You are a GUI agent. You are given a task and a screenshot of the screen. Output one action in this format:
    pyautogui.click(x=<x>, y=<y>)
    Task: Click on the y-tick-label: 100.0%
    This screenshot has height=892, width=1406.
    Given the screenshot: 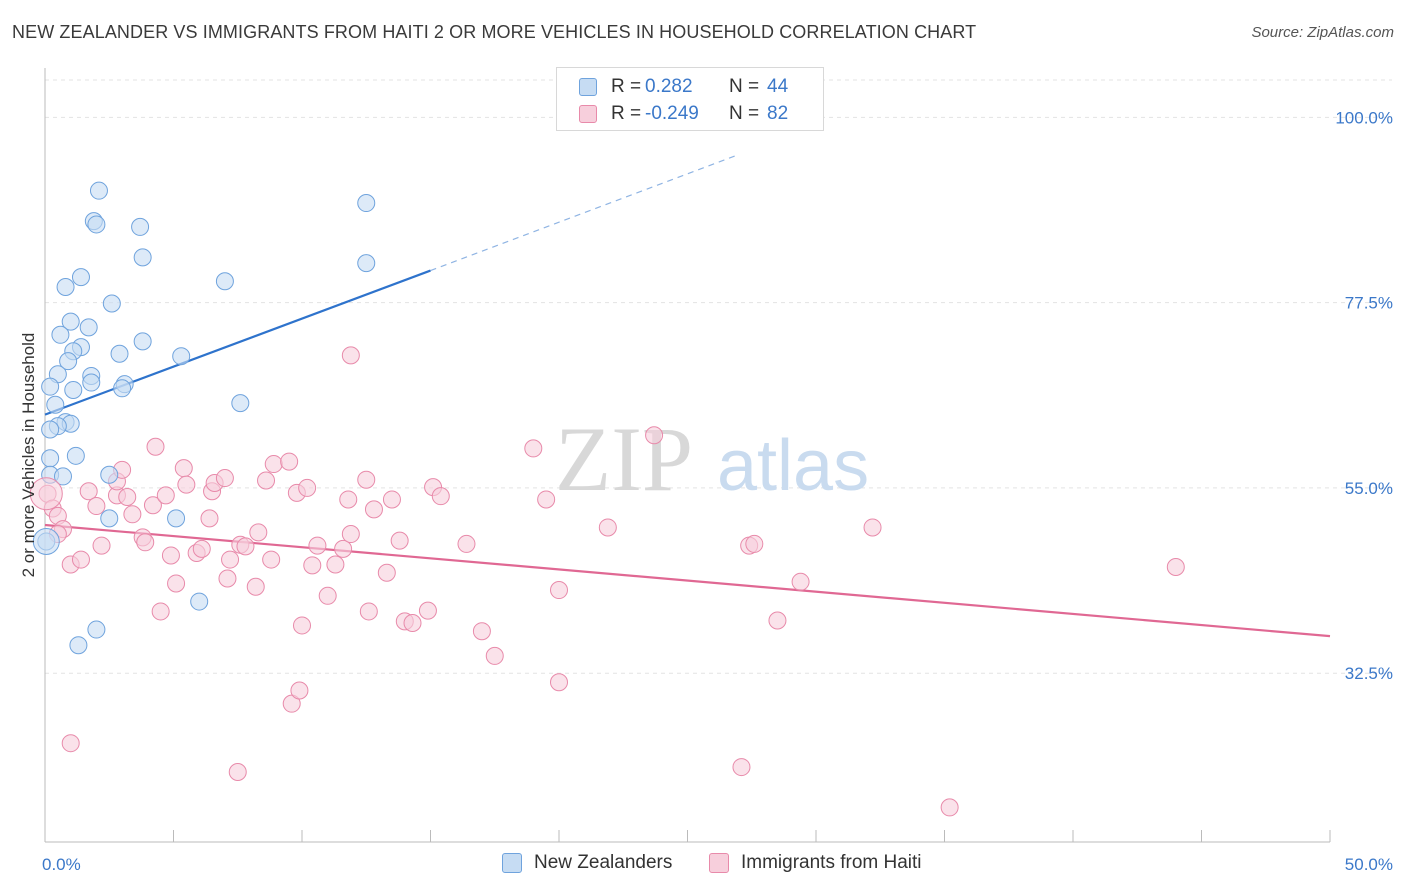 What is the action you would take?
    pyautogui.click(x=1364, y=117)
    